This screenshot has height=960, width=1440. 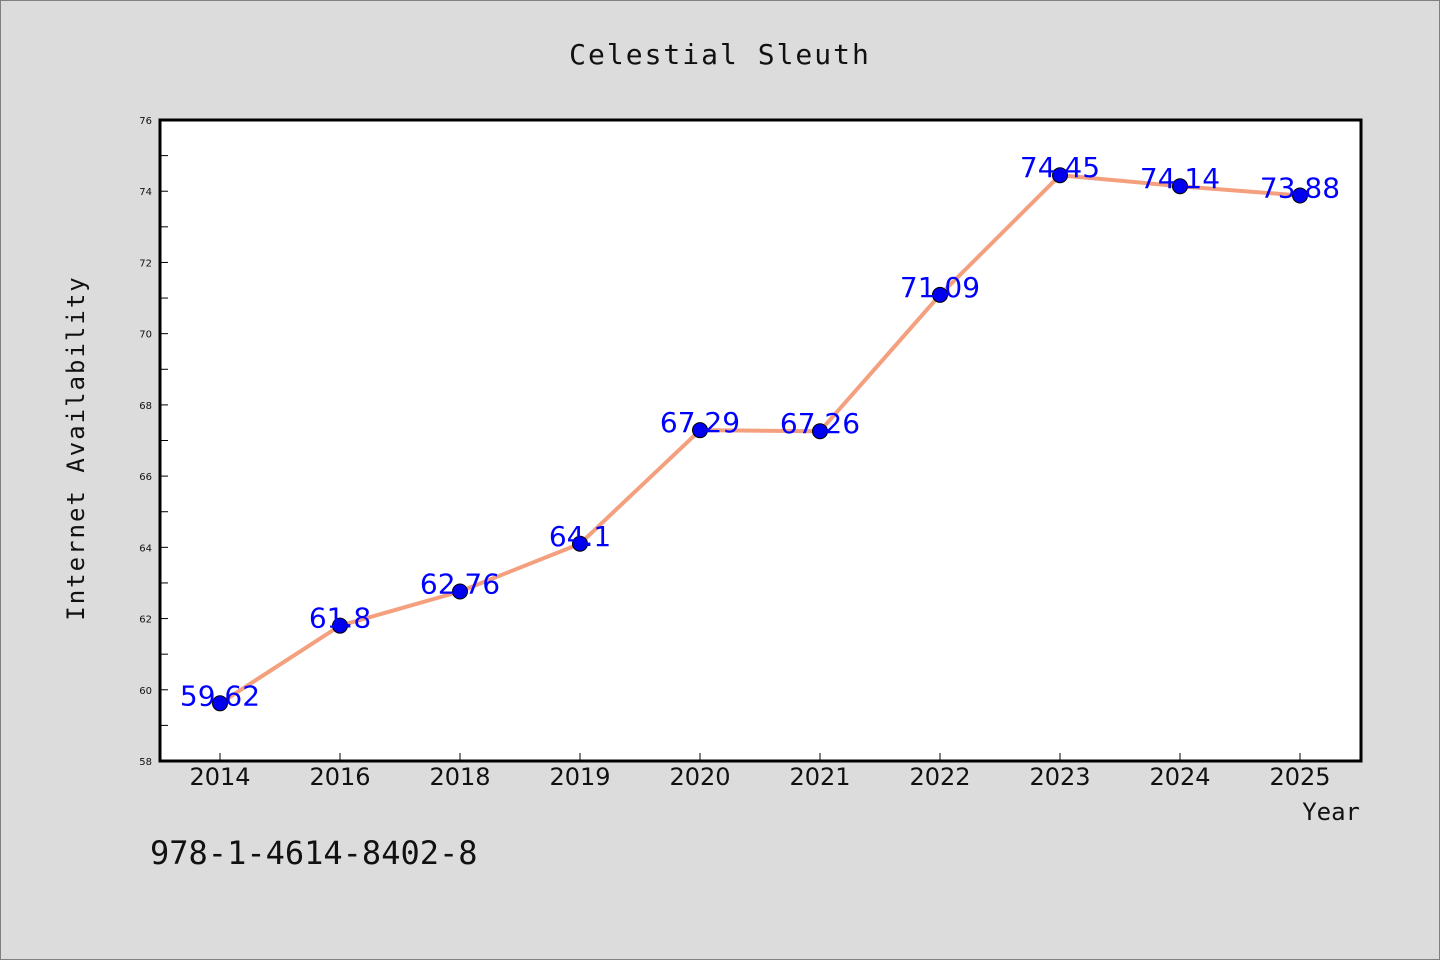 What do you see at coordinates (579, 777) in the screenshot?
I see `x-tick-label: 2019` at bounding box center [579, 777].